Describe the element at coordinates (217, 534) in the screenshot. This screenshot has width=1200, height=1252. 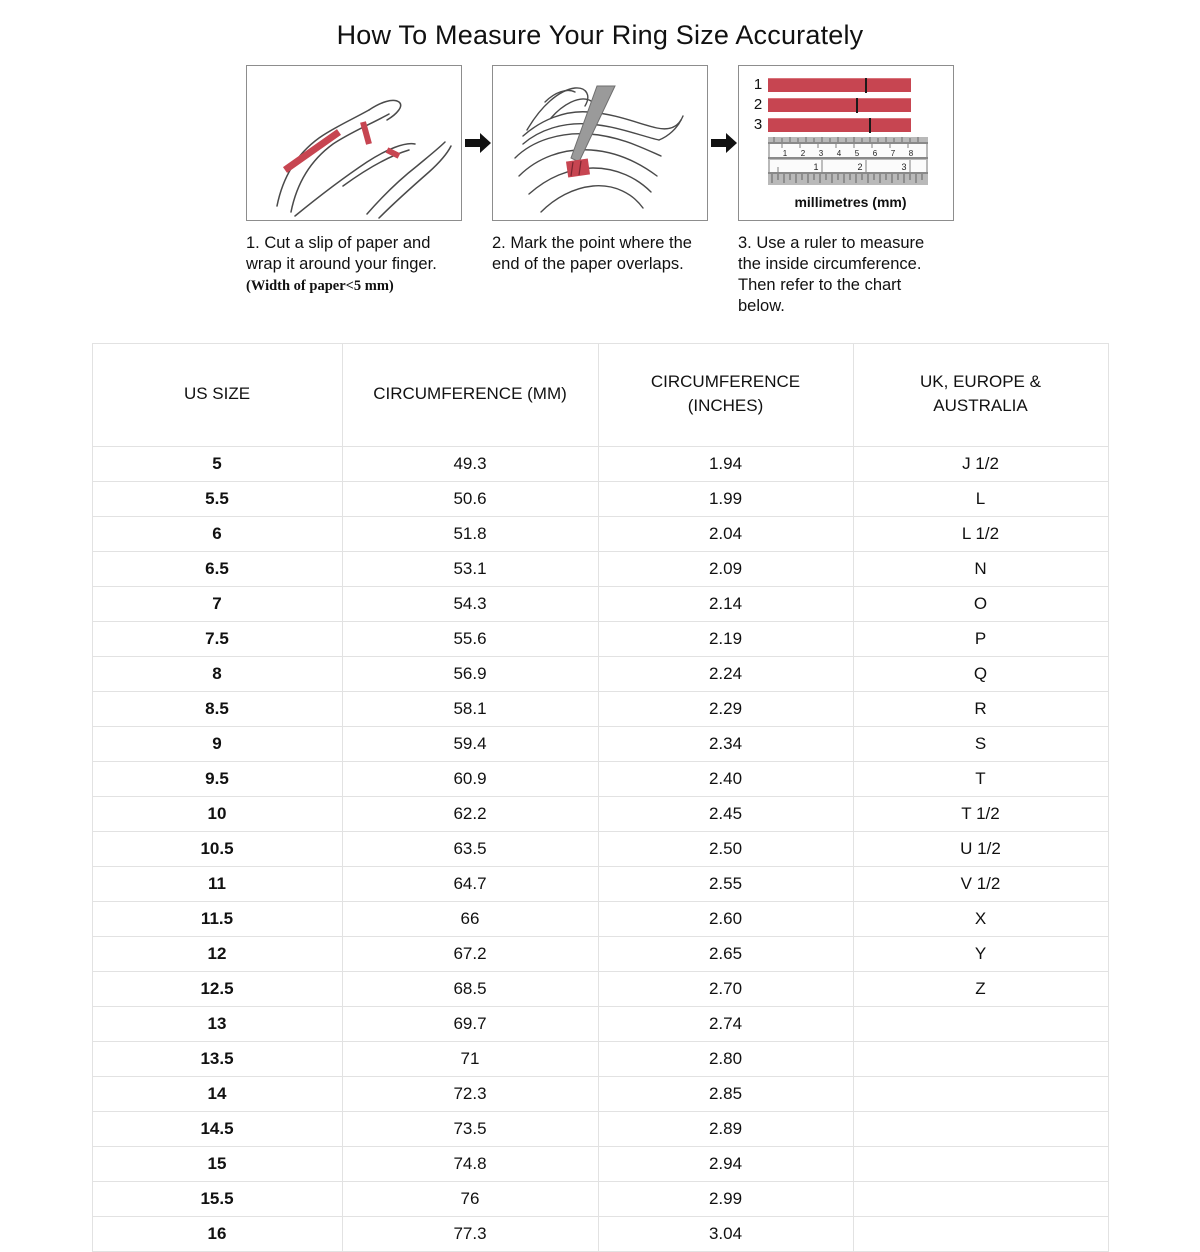
I see `cell-us-size: 6` at that location.